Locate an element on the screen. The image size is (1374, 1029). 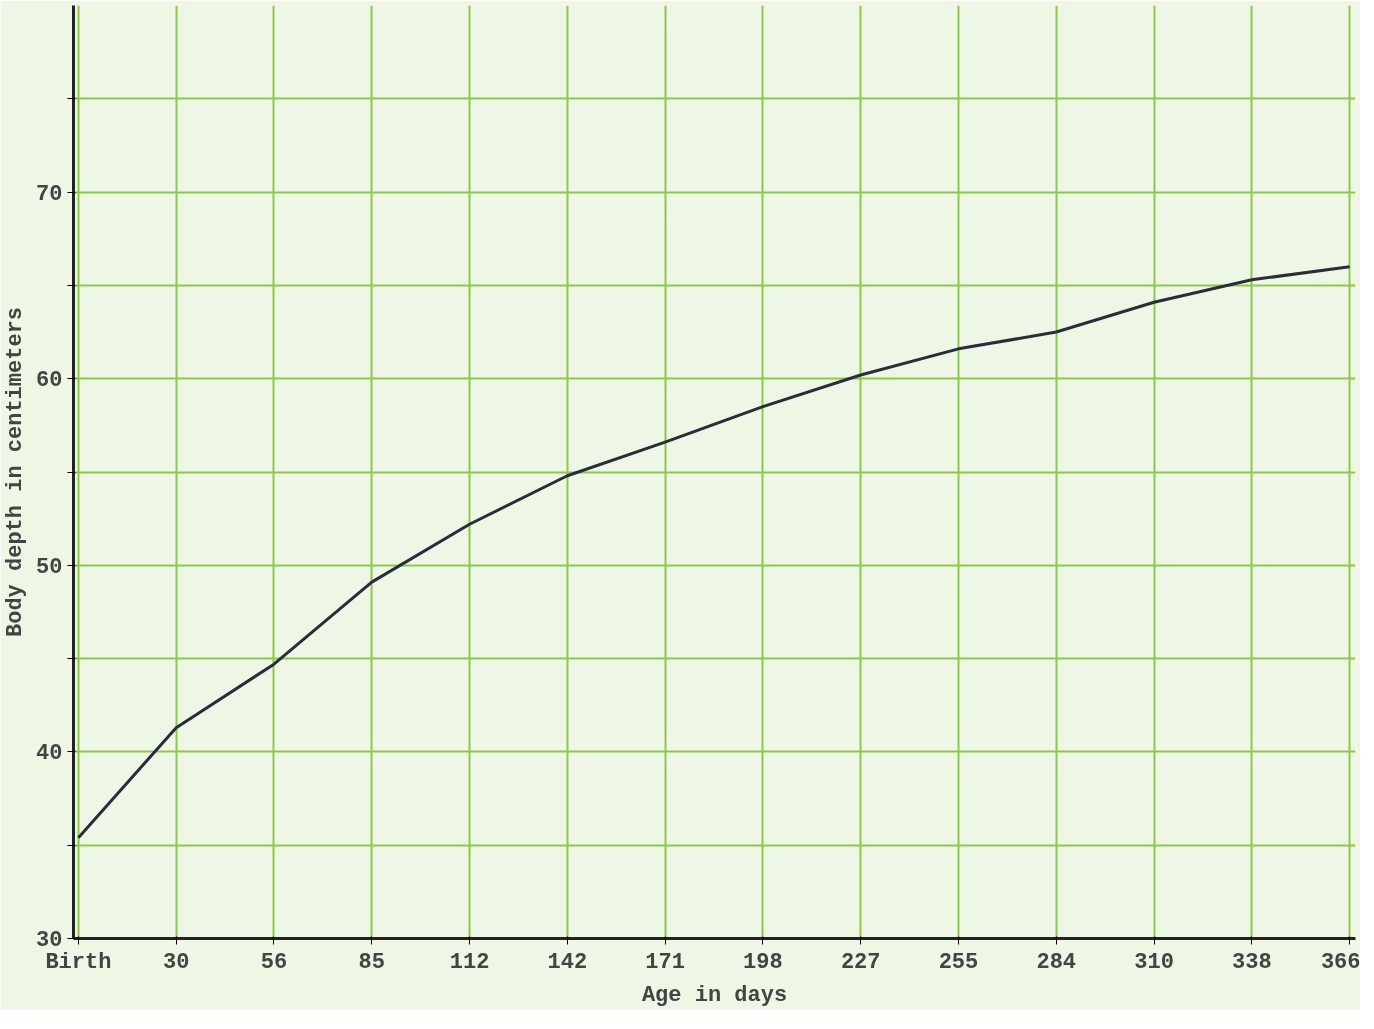
y-tick-label: 50 is located at coordinates (49, 567).